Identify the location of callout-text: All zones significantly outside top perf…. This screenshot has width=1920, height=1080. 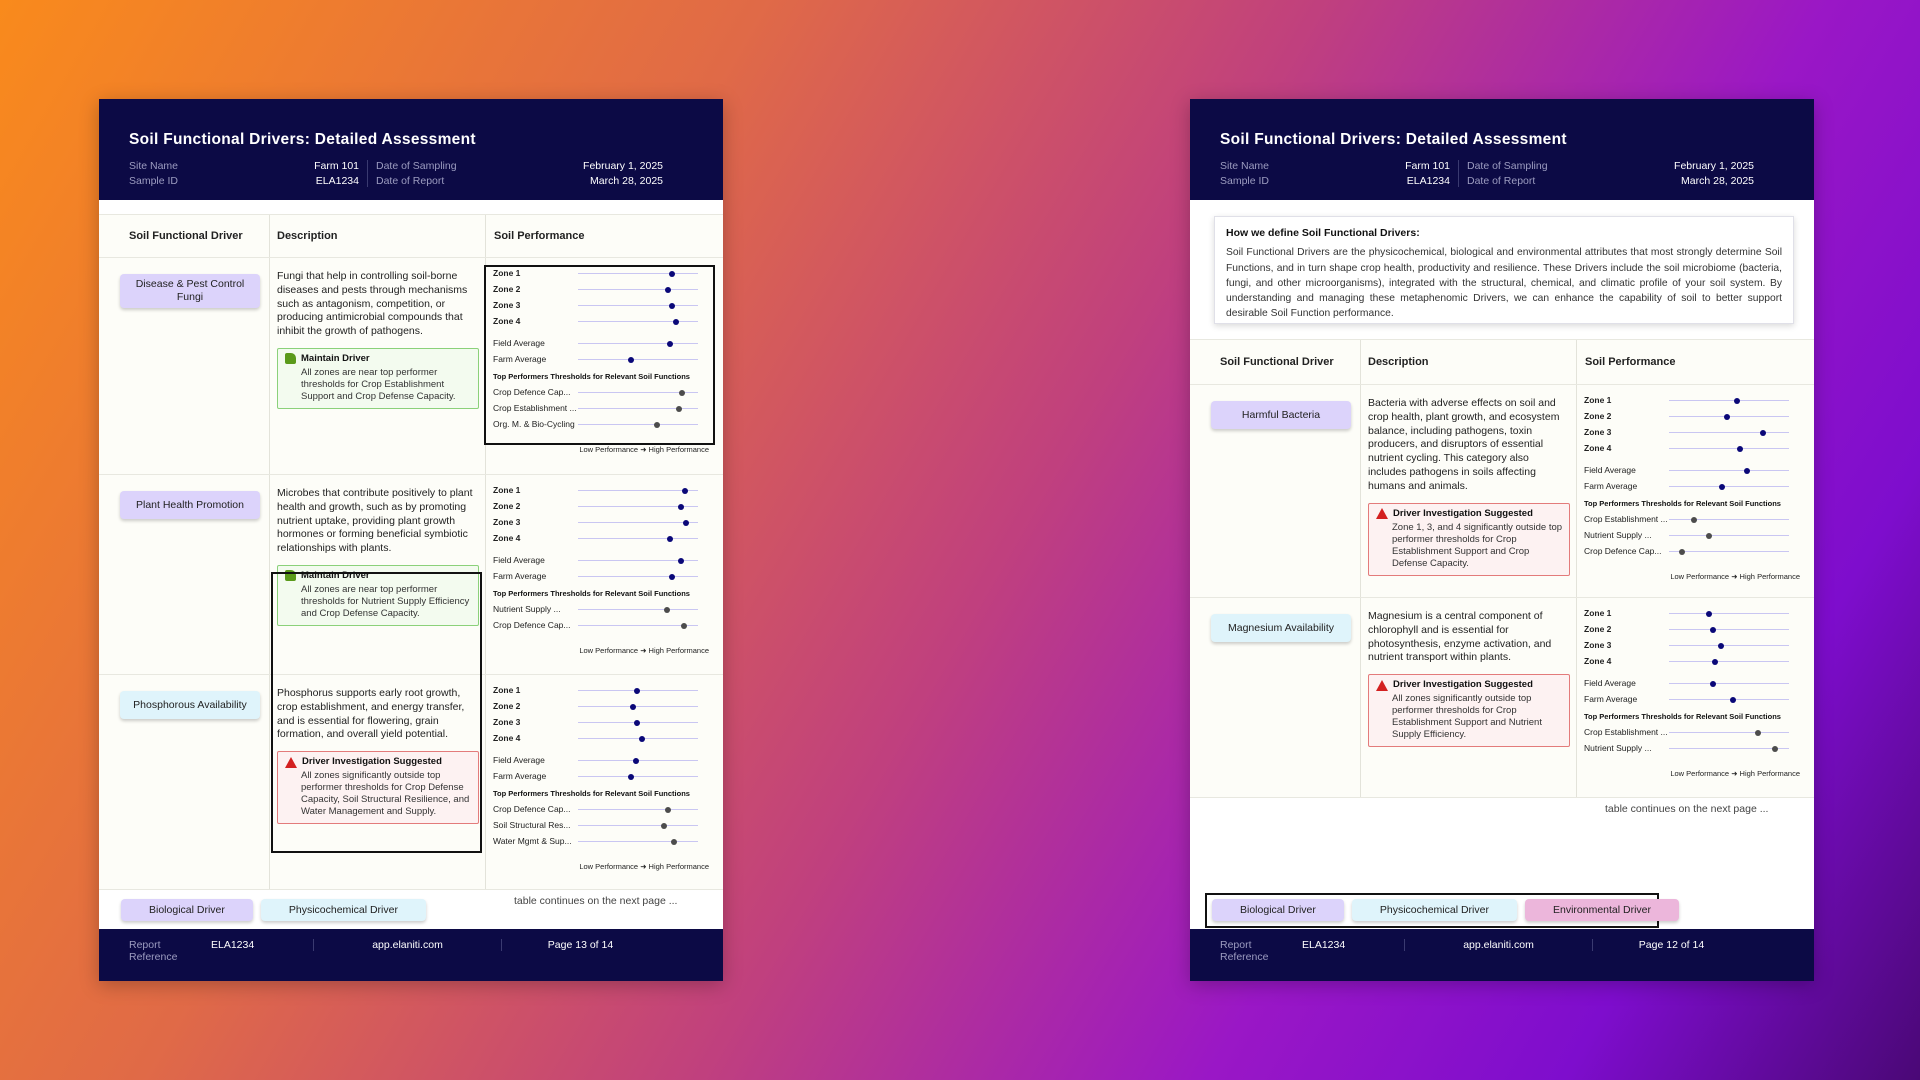
(385, 794).